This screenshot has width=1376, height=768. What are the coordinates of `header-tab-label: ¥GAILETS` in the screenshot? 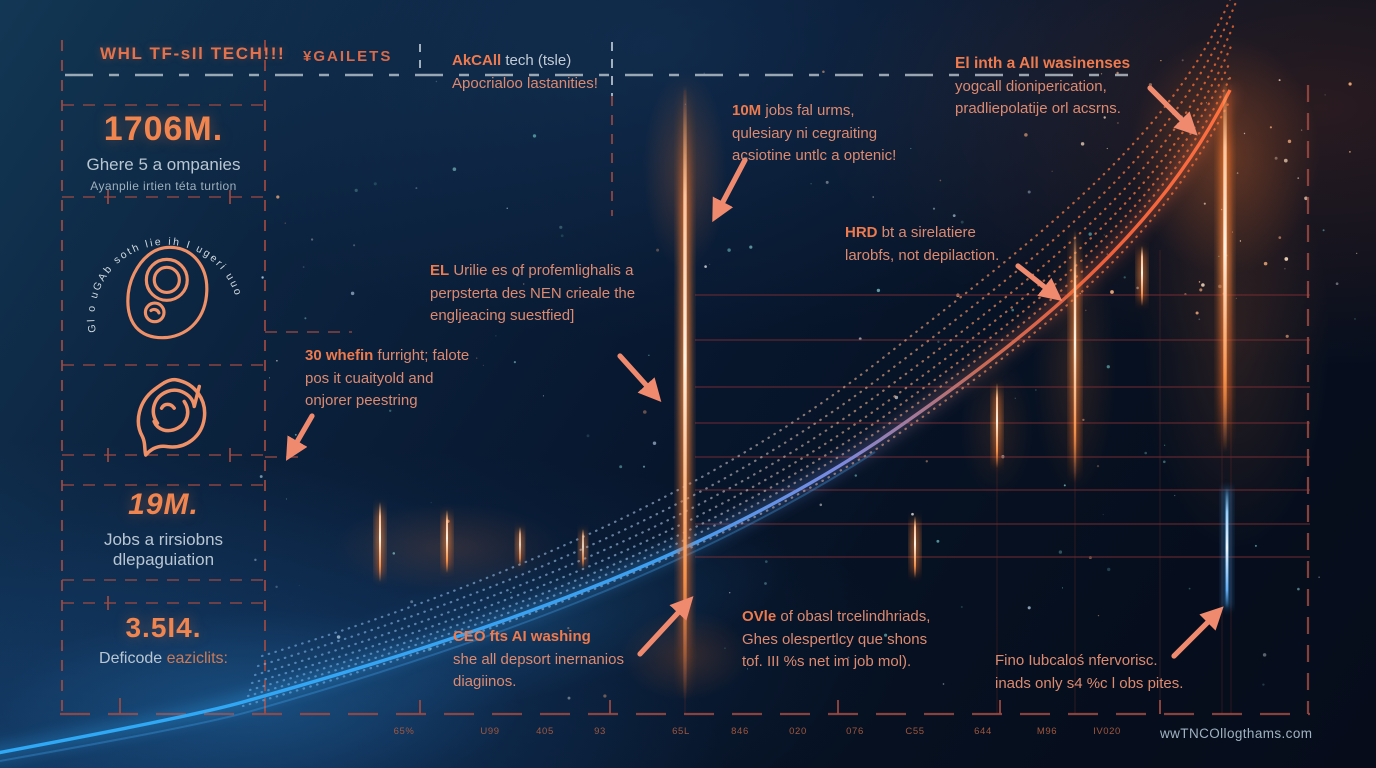 It's located at (348, 56).